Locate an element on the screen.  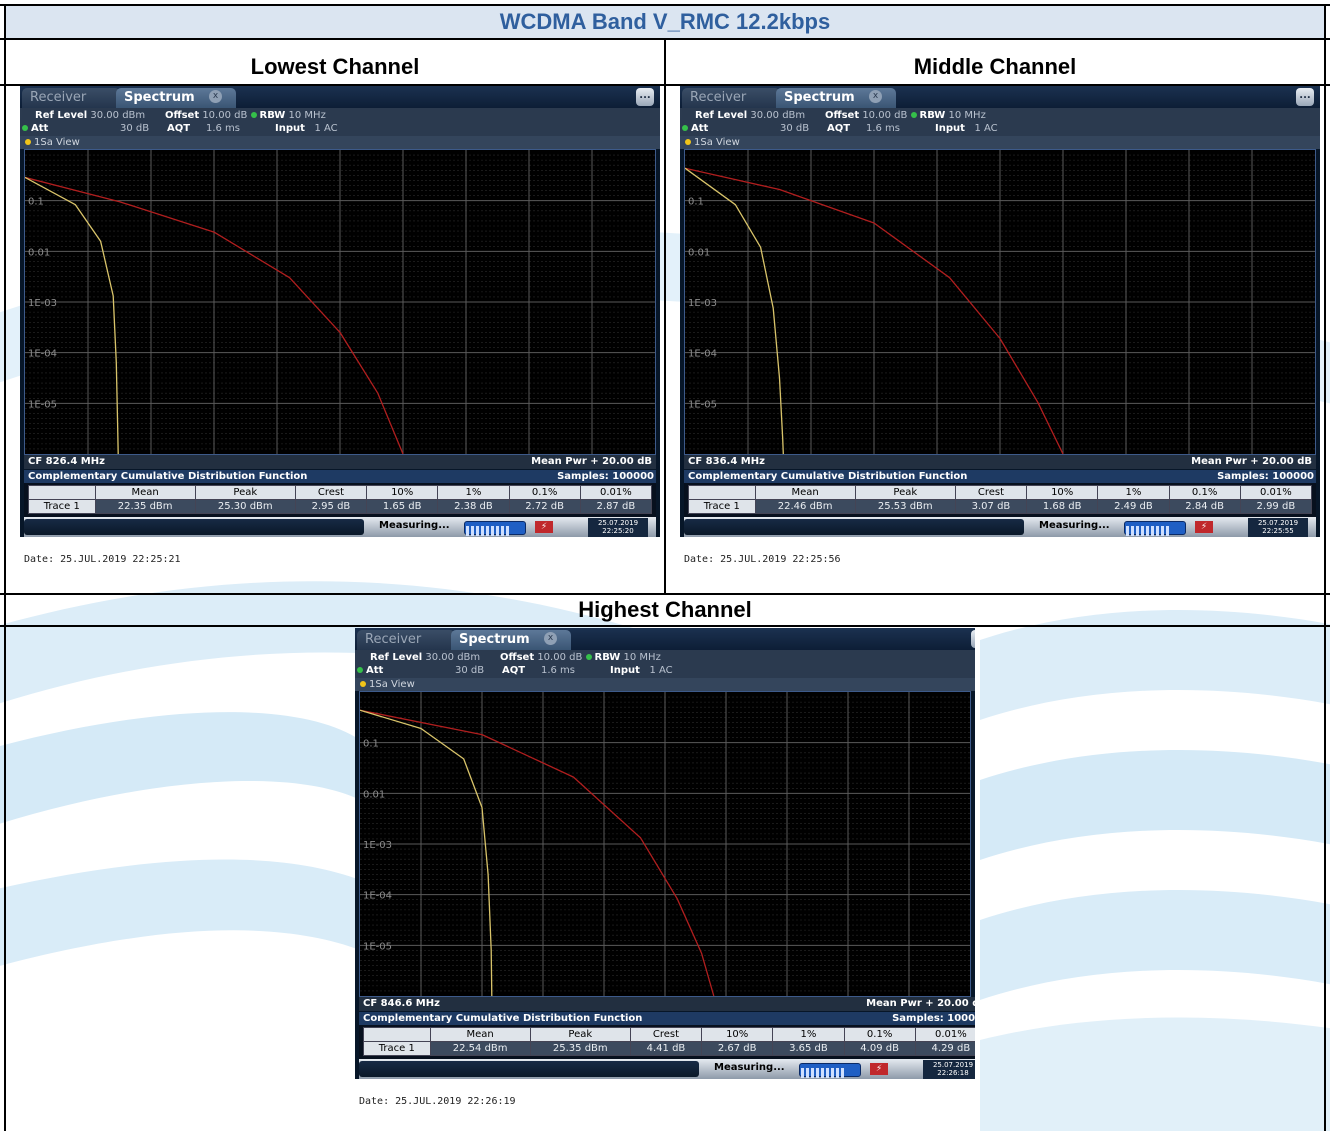
table-cell: 4.29 dB is located at coordinates (944, 1048).